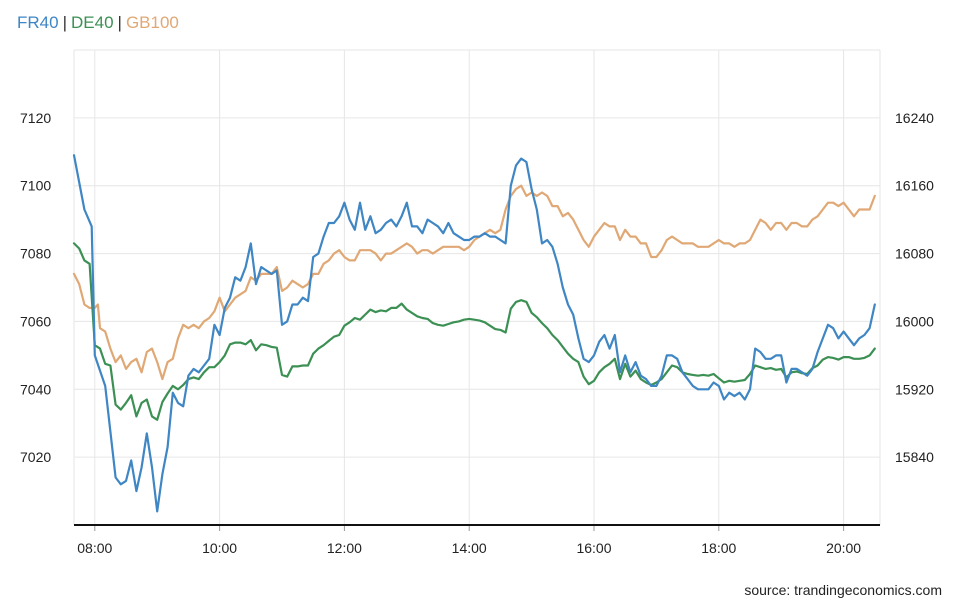  Describe the element at coordinates (35, 287) in the screenshot. I see `y-axis-left: 7020 7040 7060 7080 7100 7120` at that location.